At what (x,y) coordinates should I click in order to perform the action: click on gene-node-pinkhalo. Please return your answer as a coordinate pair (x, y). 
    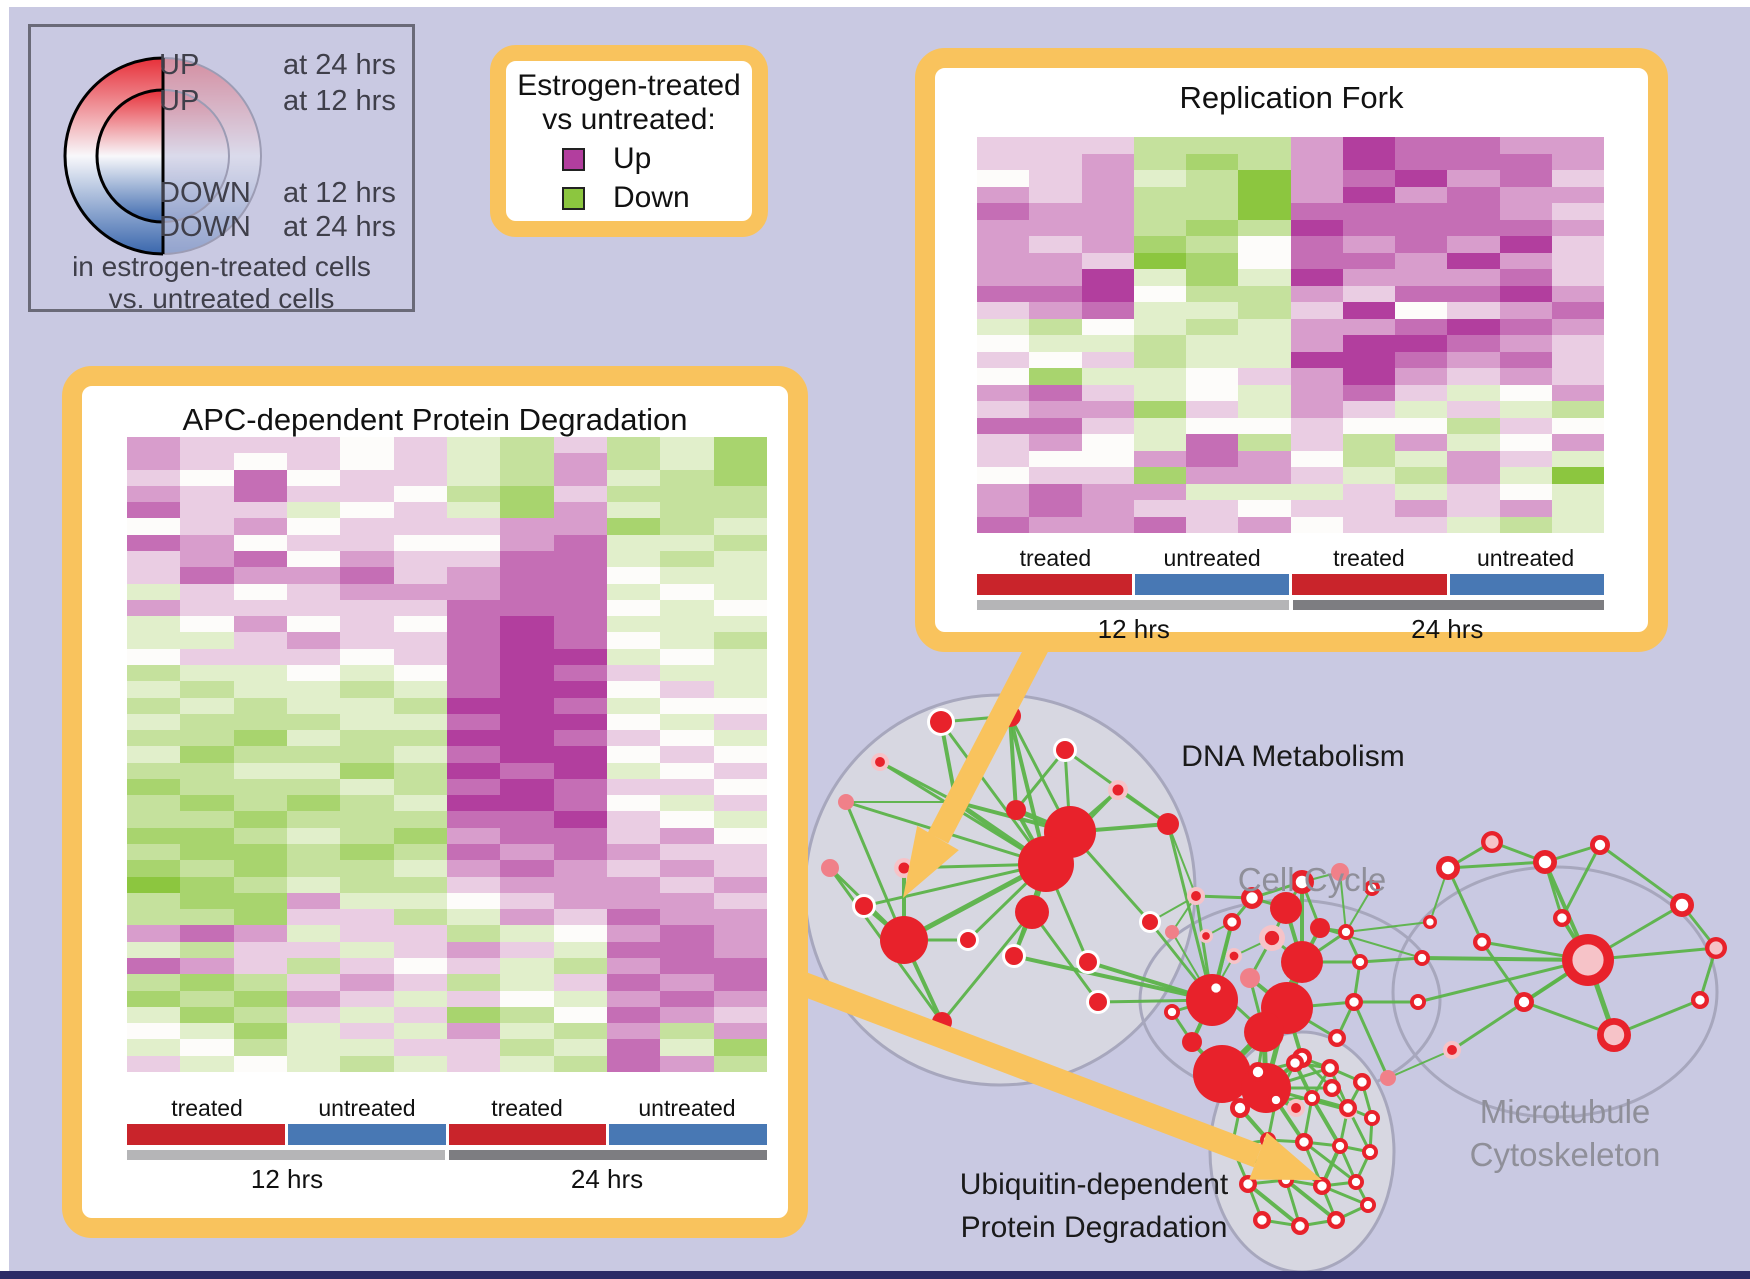
    Looking at the image, I should click on (1234, 956).